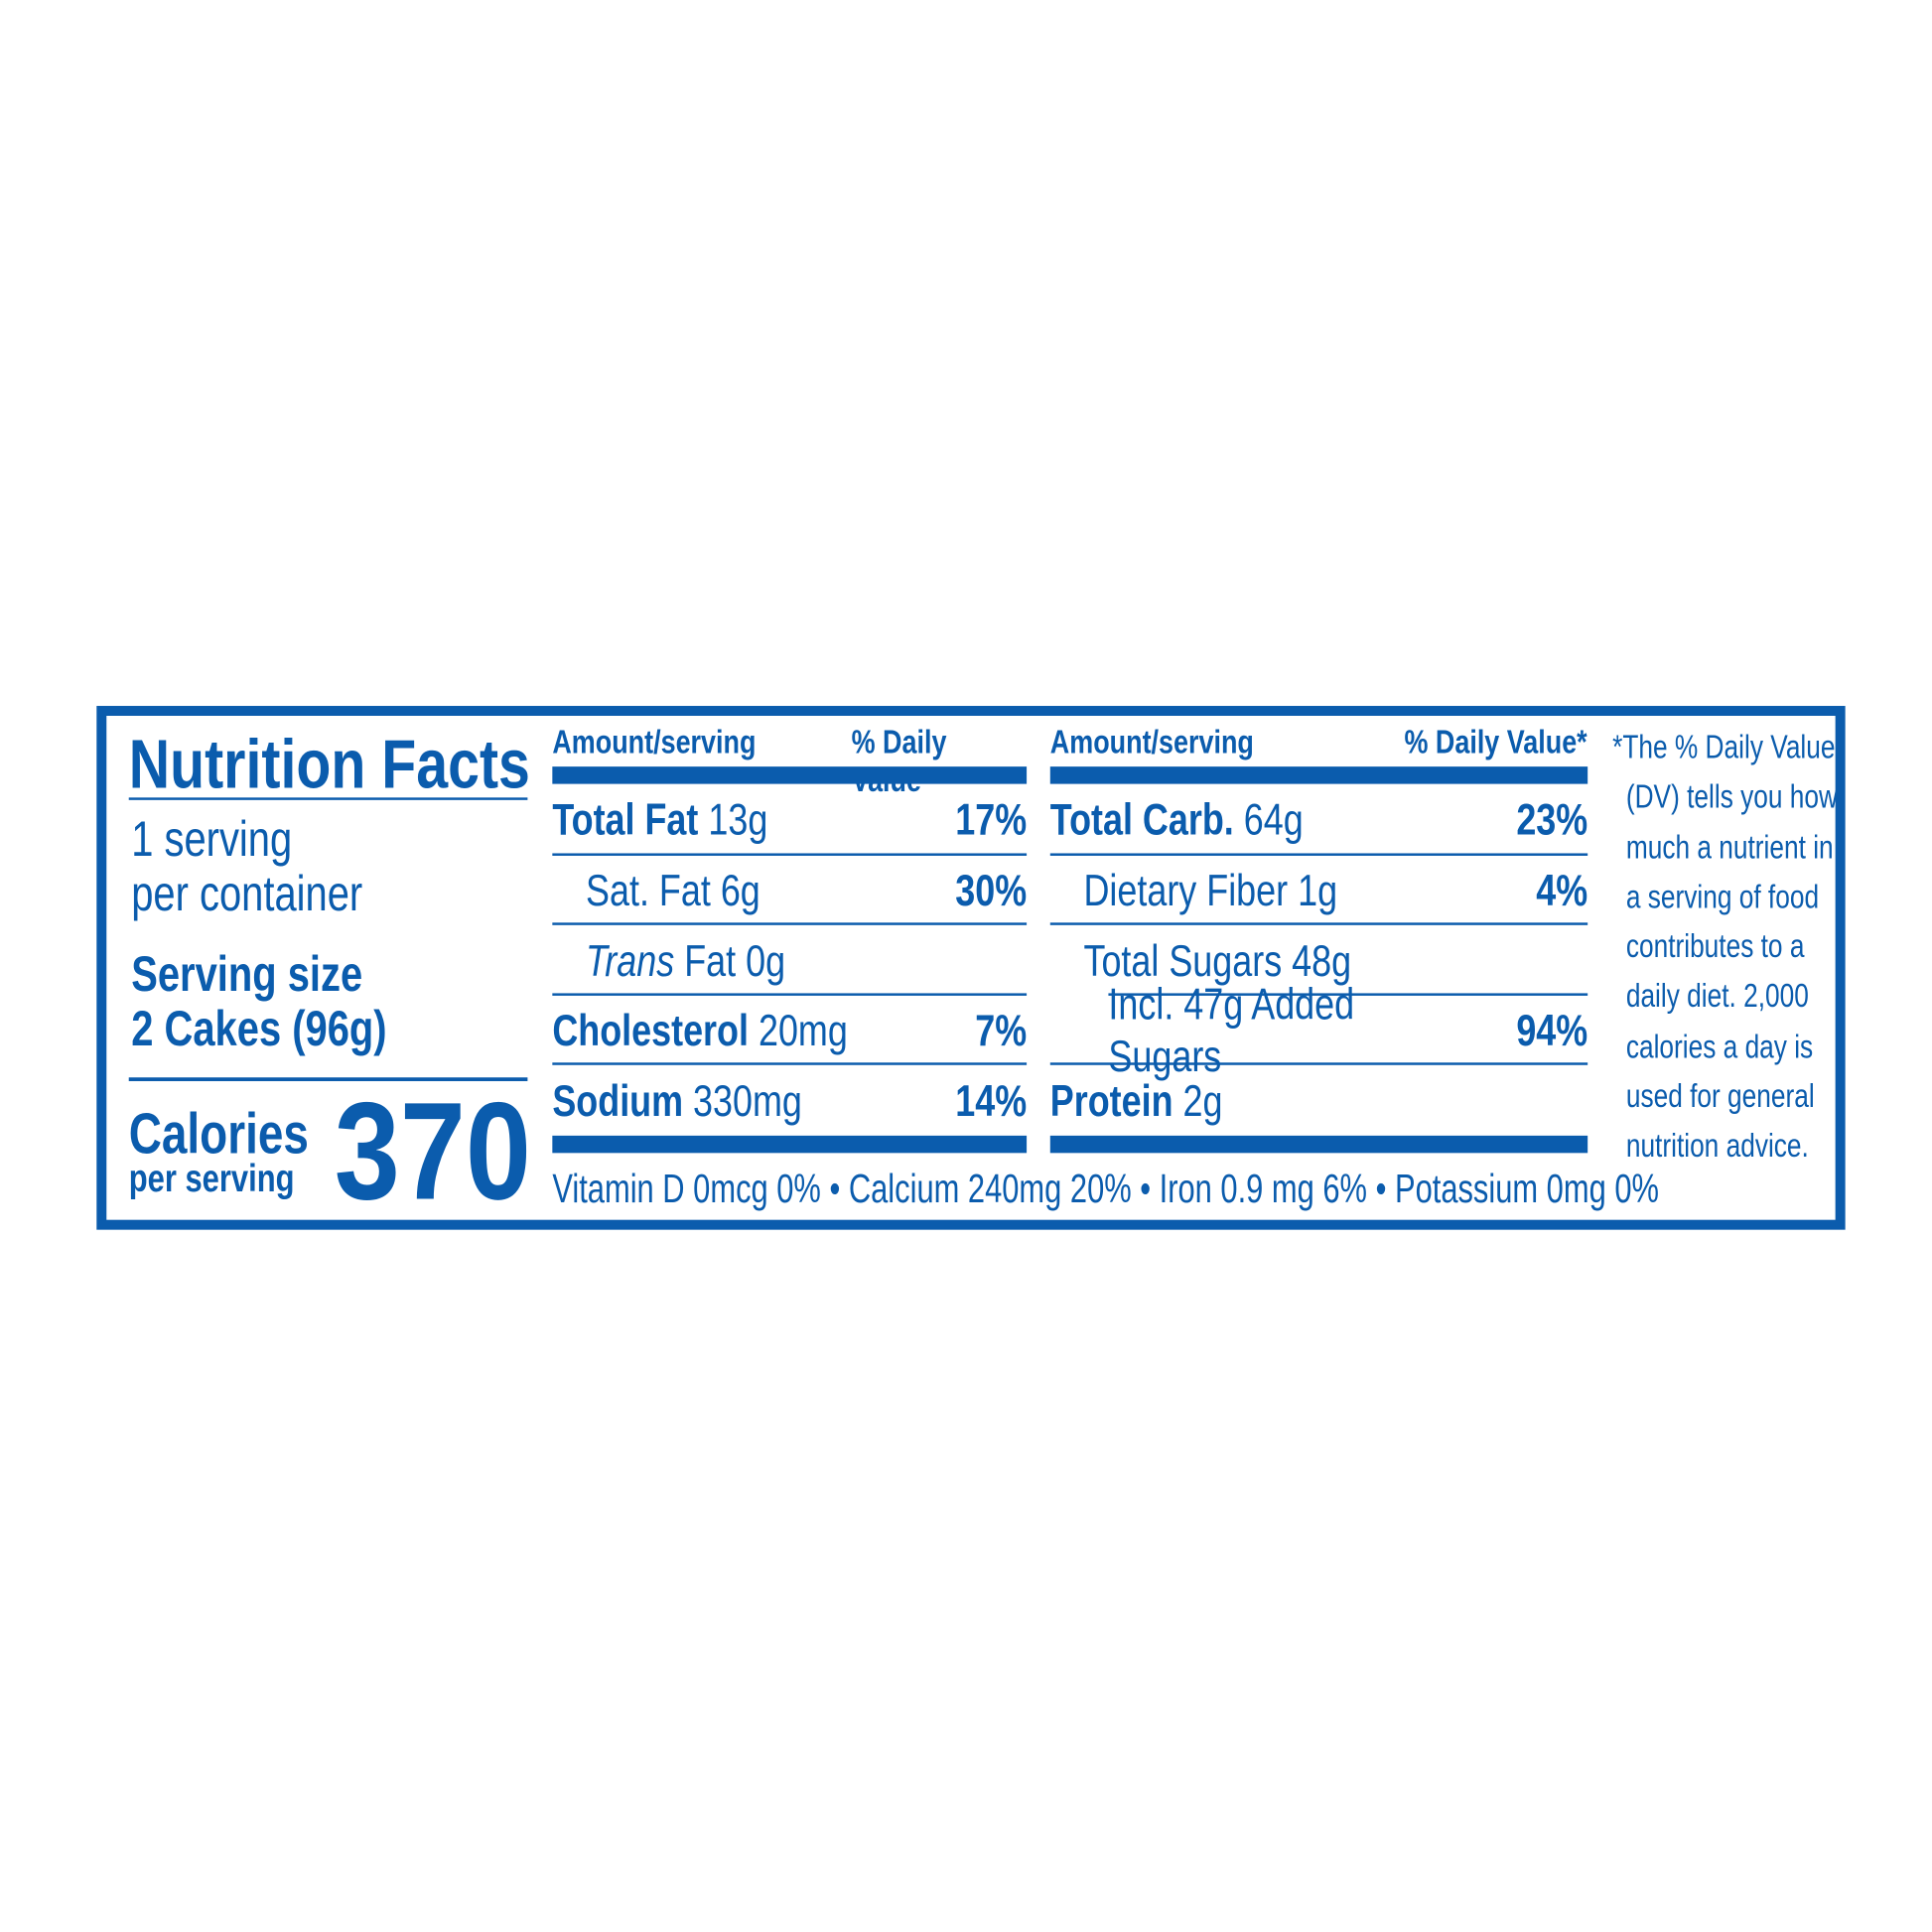  What do you see at coordinates (700, 1029) in the screenshot?
I see `nutrient-name: Cholesterol 20mg` at bounding box center [700, 1029].